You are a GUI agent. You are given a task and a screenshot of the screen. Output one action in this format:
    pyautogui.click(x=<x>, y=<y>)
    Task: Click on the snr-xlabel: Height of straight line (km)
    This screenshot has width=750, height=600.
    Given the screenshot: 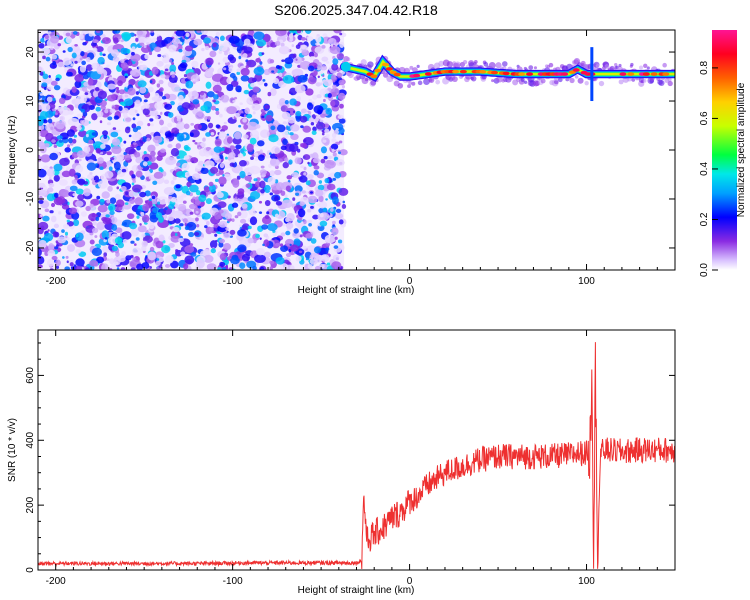 What is the action you would take?
    pyautogui.click(x=356, y=590)
    